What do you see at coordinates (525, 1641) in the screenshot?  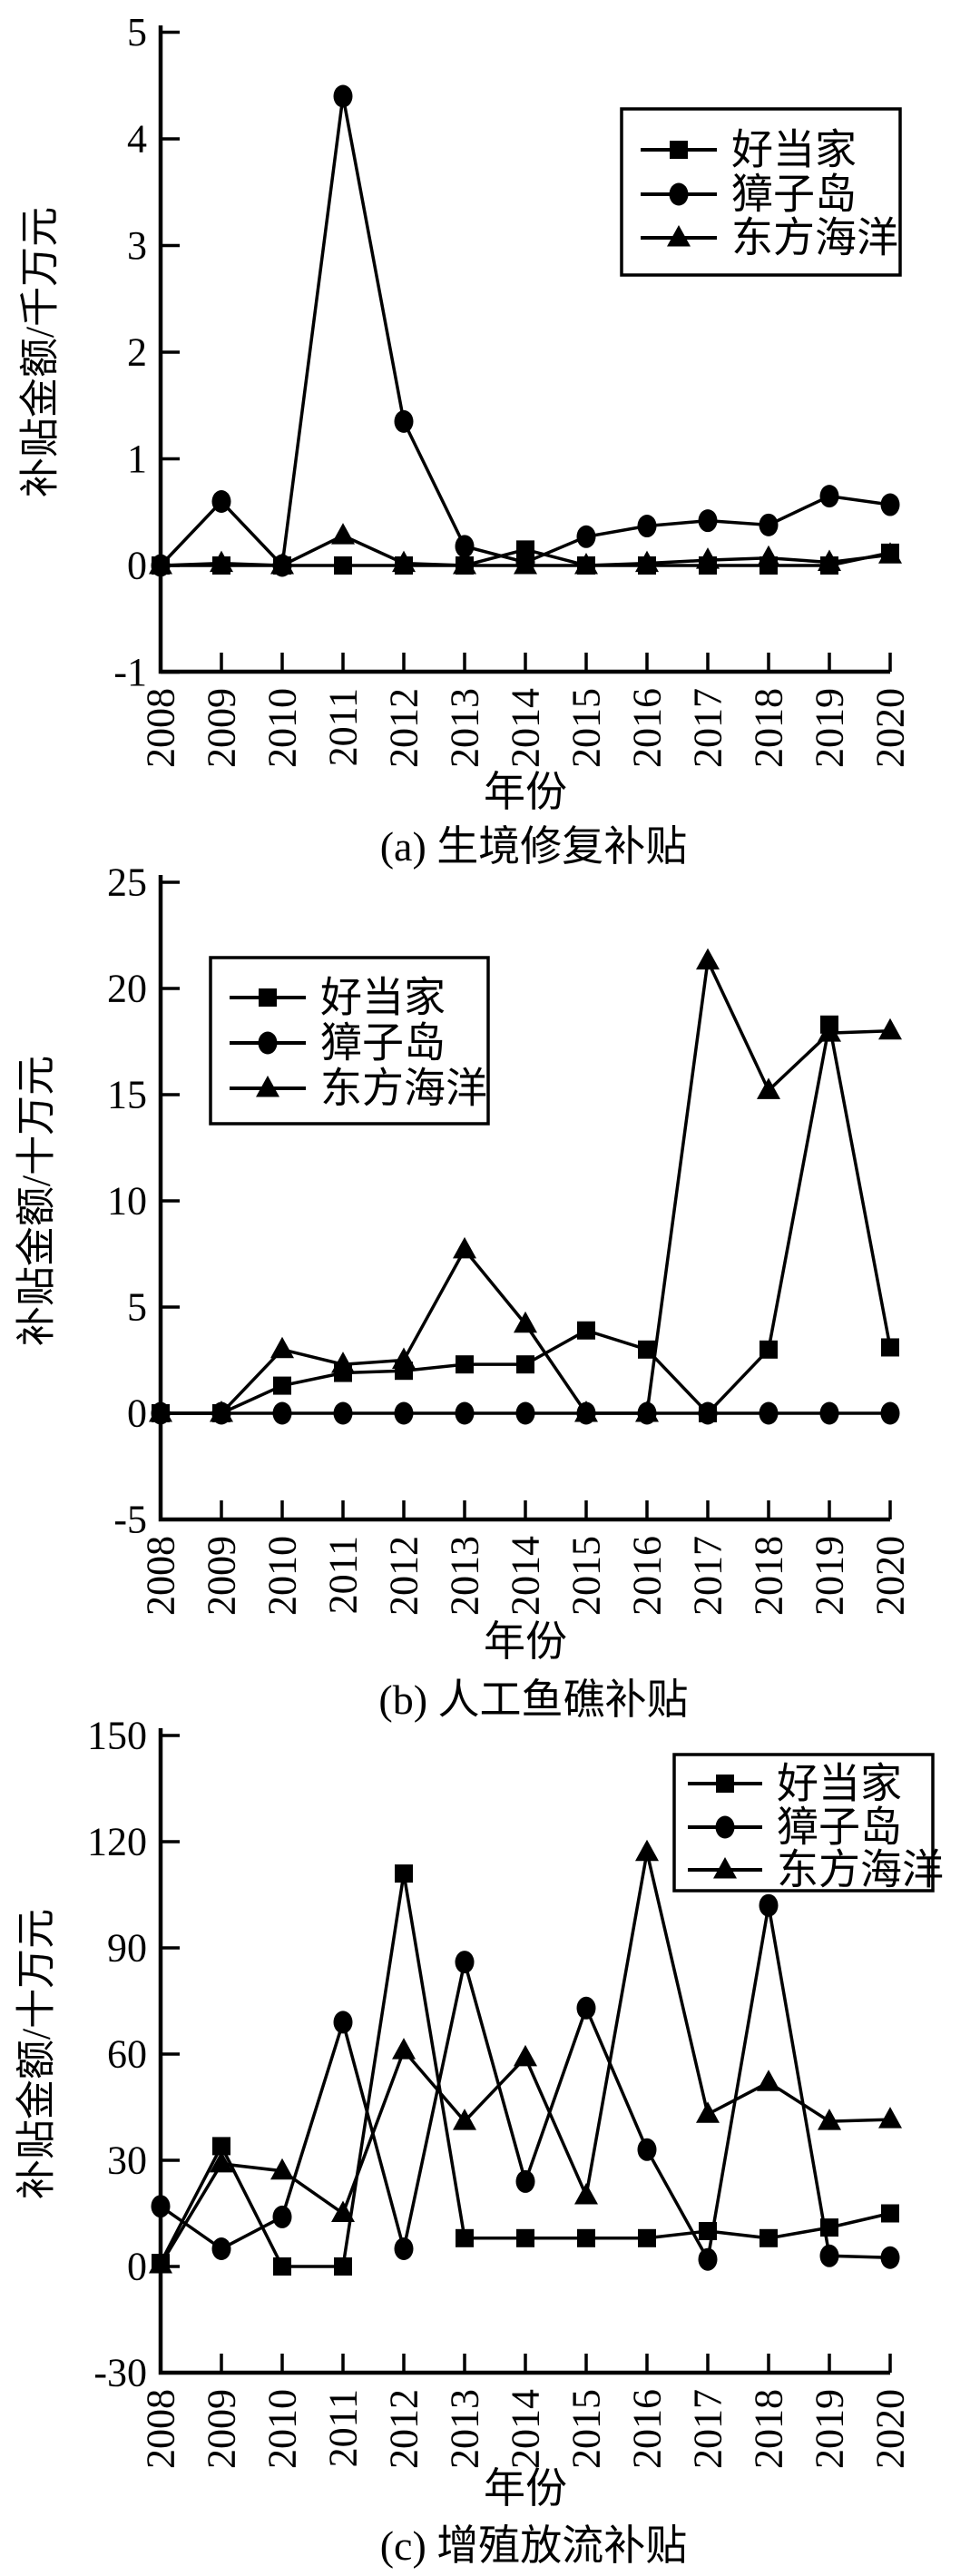 I see `panel-b-x-axis-title: 年份` at bounding box center [525, 1641].